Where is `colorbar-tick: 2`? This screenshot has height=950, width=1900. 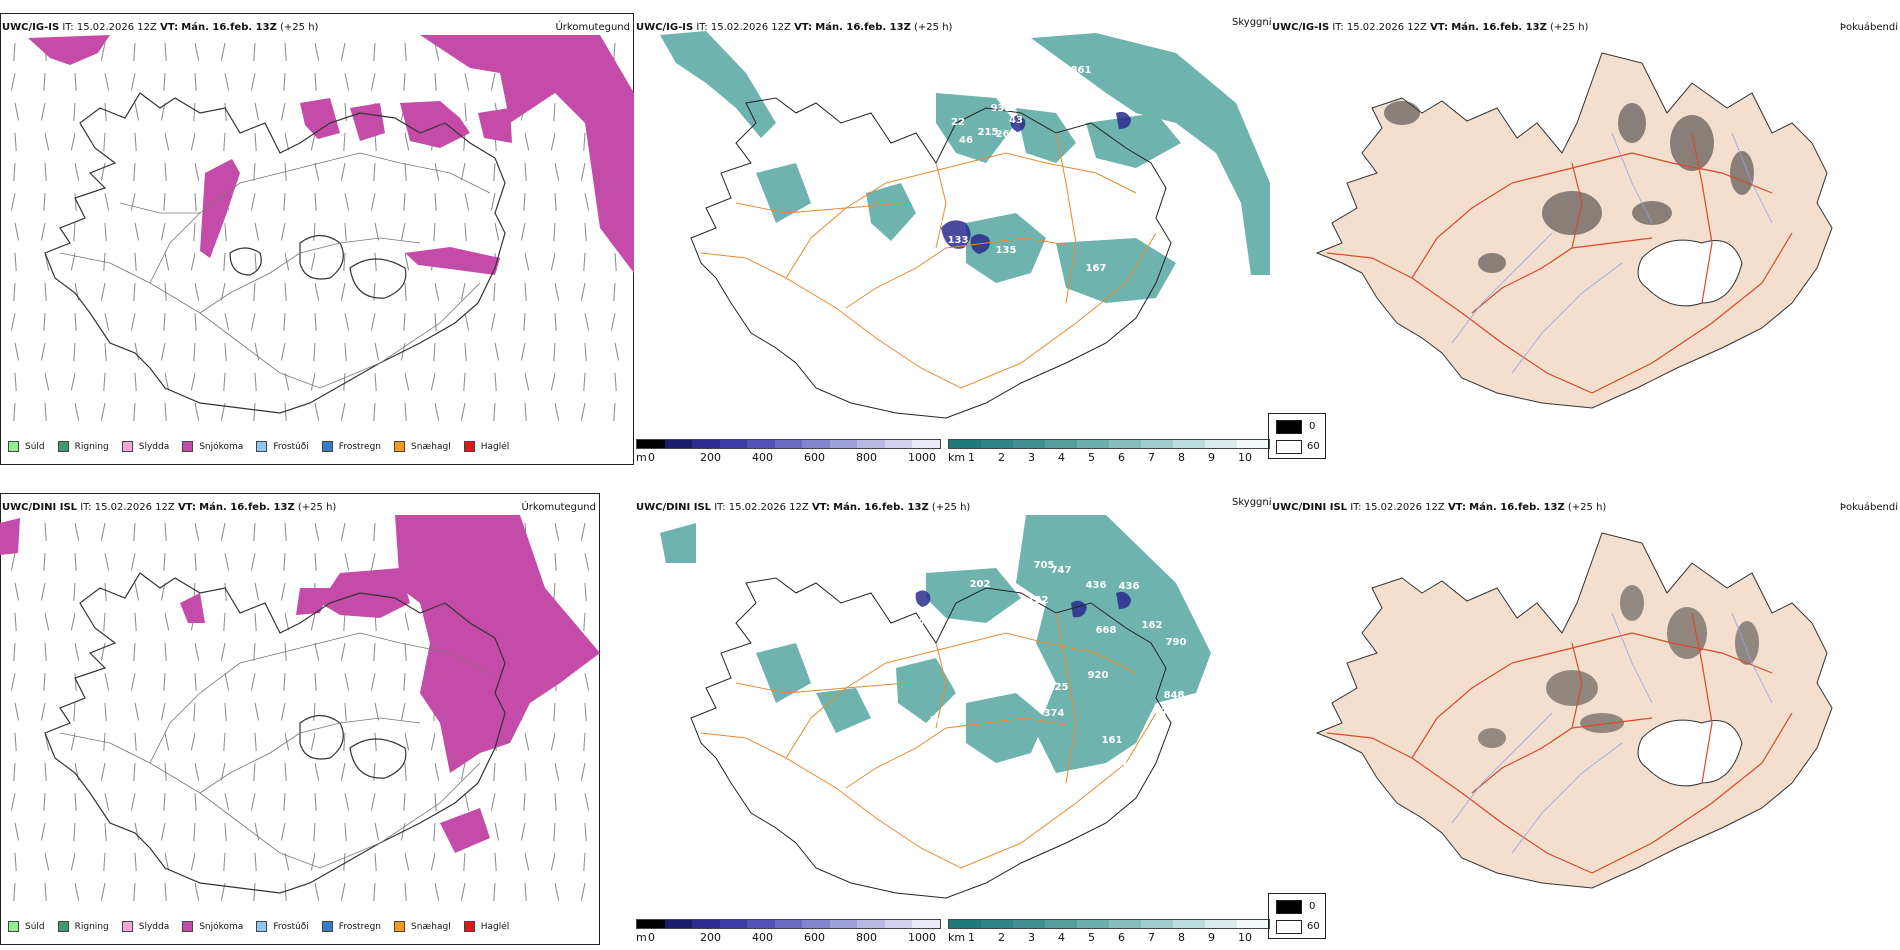 colorbar-tick: 2 is located at coordinates (1001, 937).